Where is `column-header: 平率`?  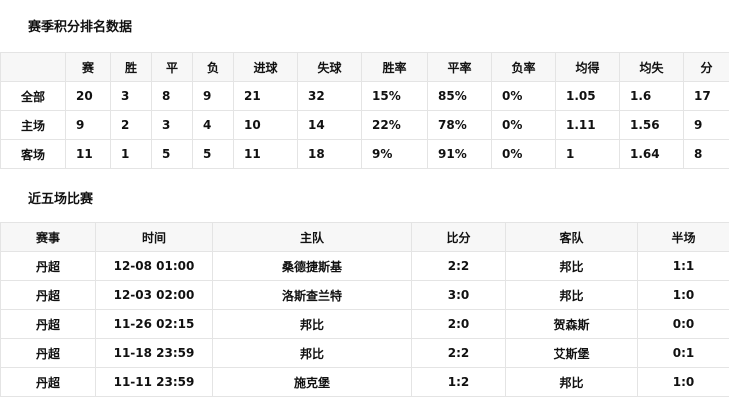 column-header: 平率 is located at coordinates (459, 67).